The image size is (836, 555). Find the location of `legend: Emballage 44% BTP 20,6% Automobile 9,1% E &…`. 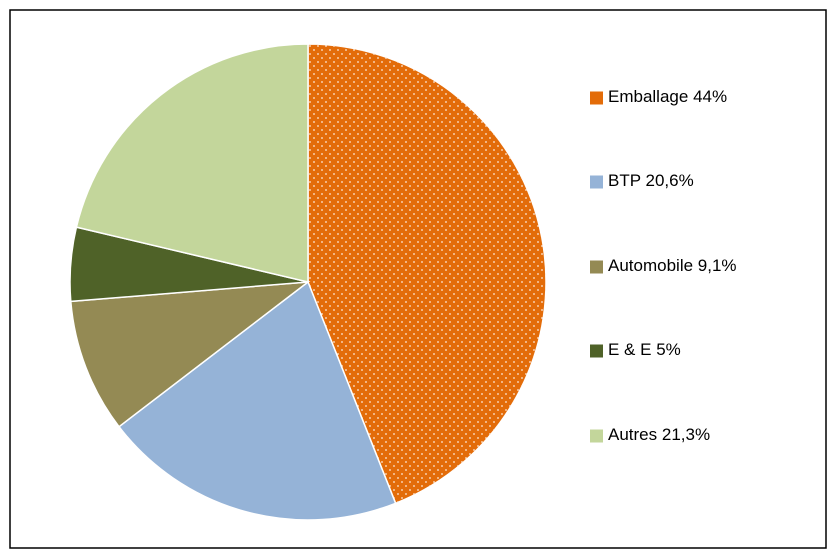

legend: Emballage 44% BTP 20,6% Automobile 9,1% E &… is located at coordinates (663, 265).